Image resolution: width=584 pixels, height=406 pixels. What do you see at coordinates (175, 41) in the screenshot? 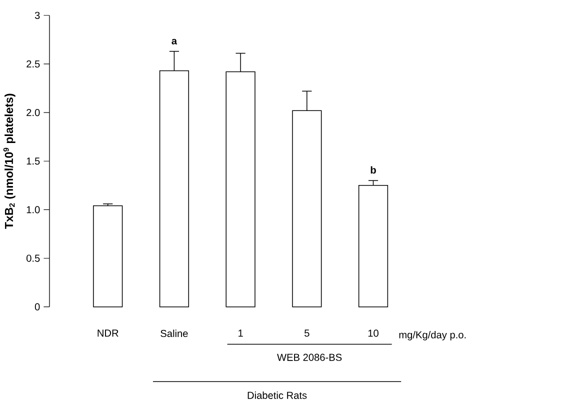
I see `annotation: a` at bounding box center [175, 41].